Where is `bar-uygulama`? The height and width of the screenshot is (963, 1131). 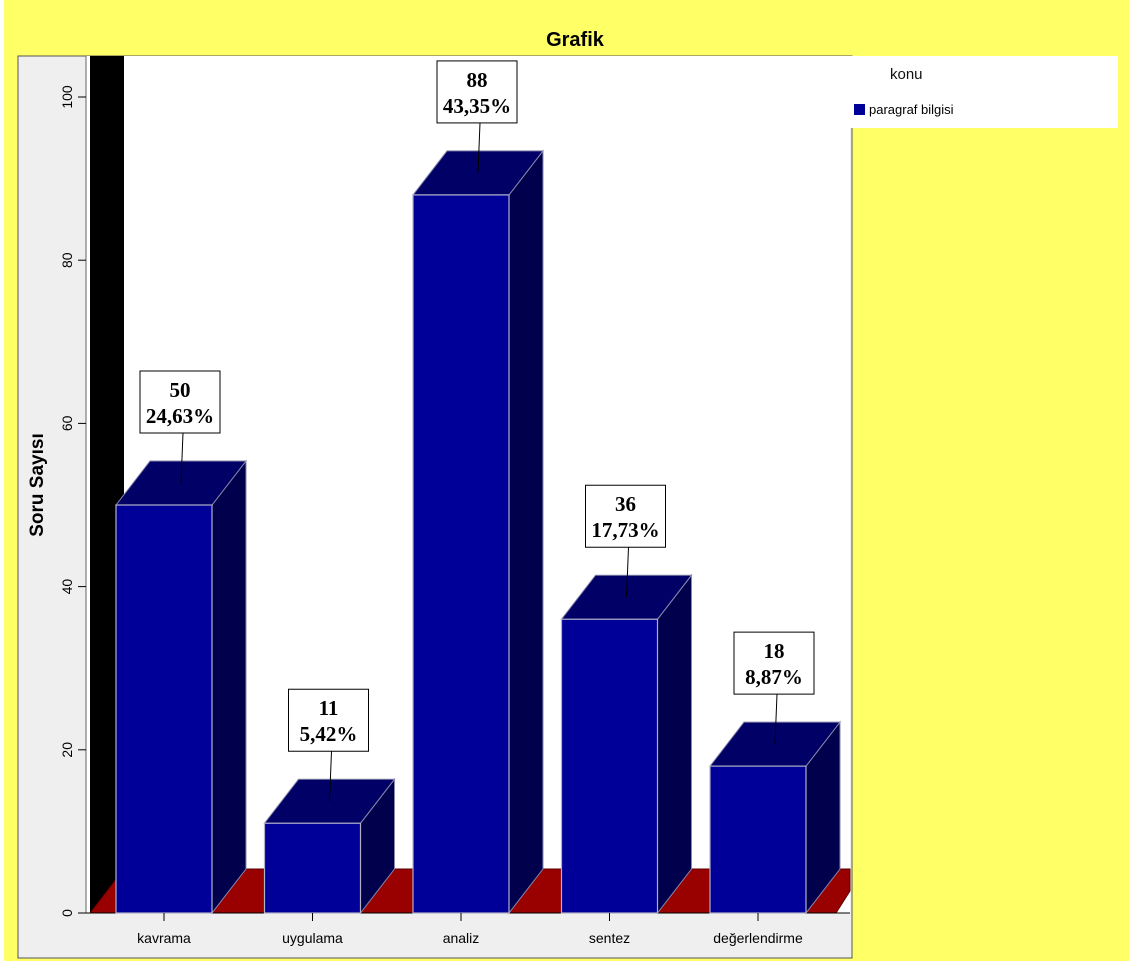 bar-uygulama is located at coordinates (312, 868).